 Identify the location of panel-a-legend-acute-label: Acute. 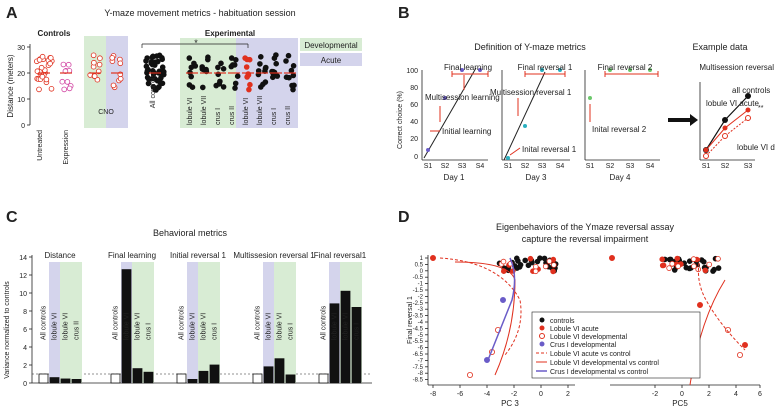
(331, 60).